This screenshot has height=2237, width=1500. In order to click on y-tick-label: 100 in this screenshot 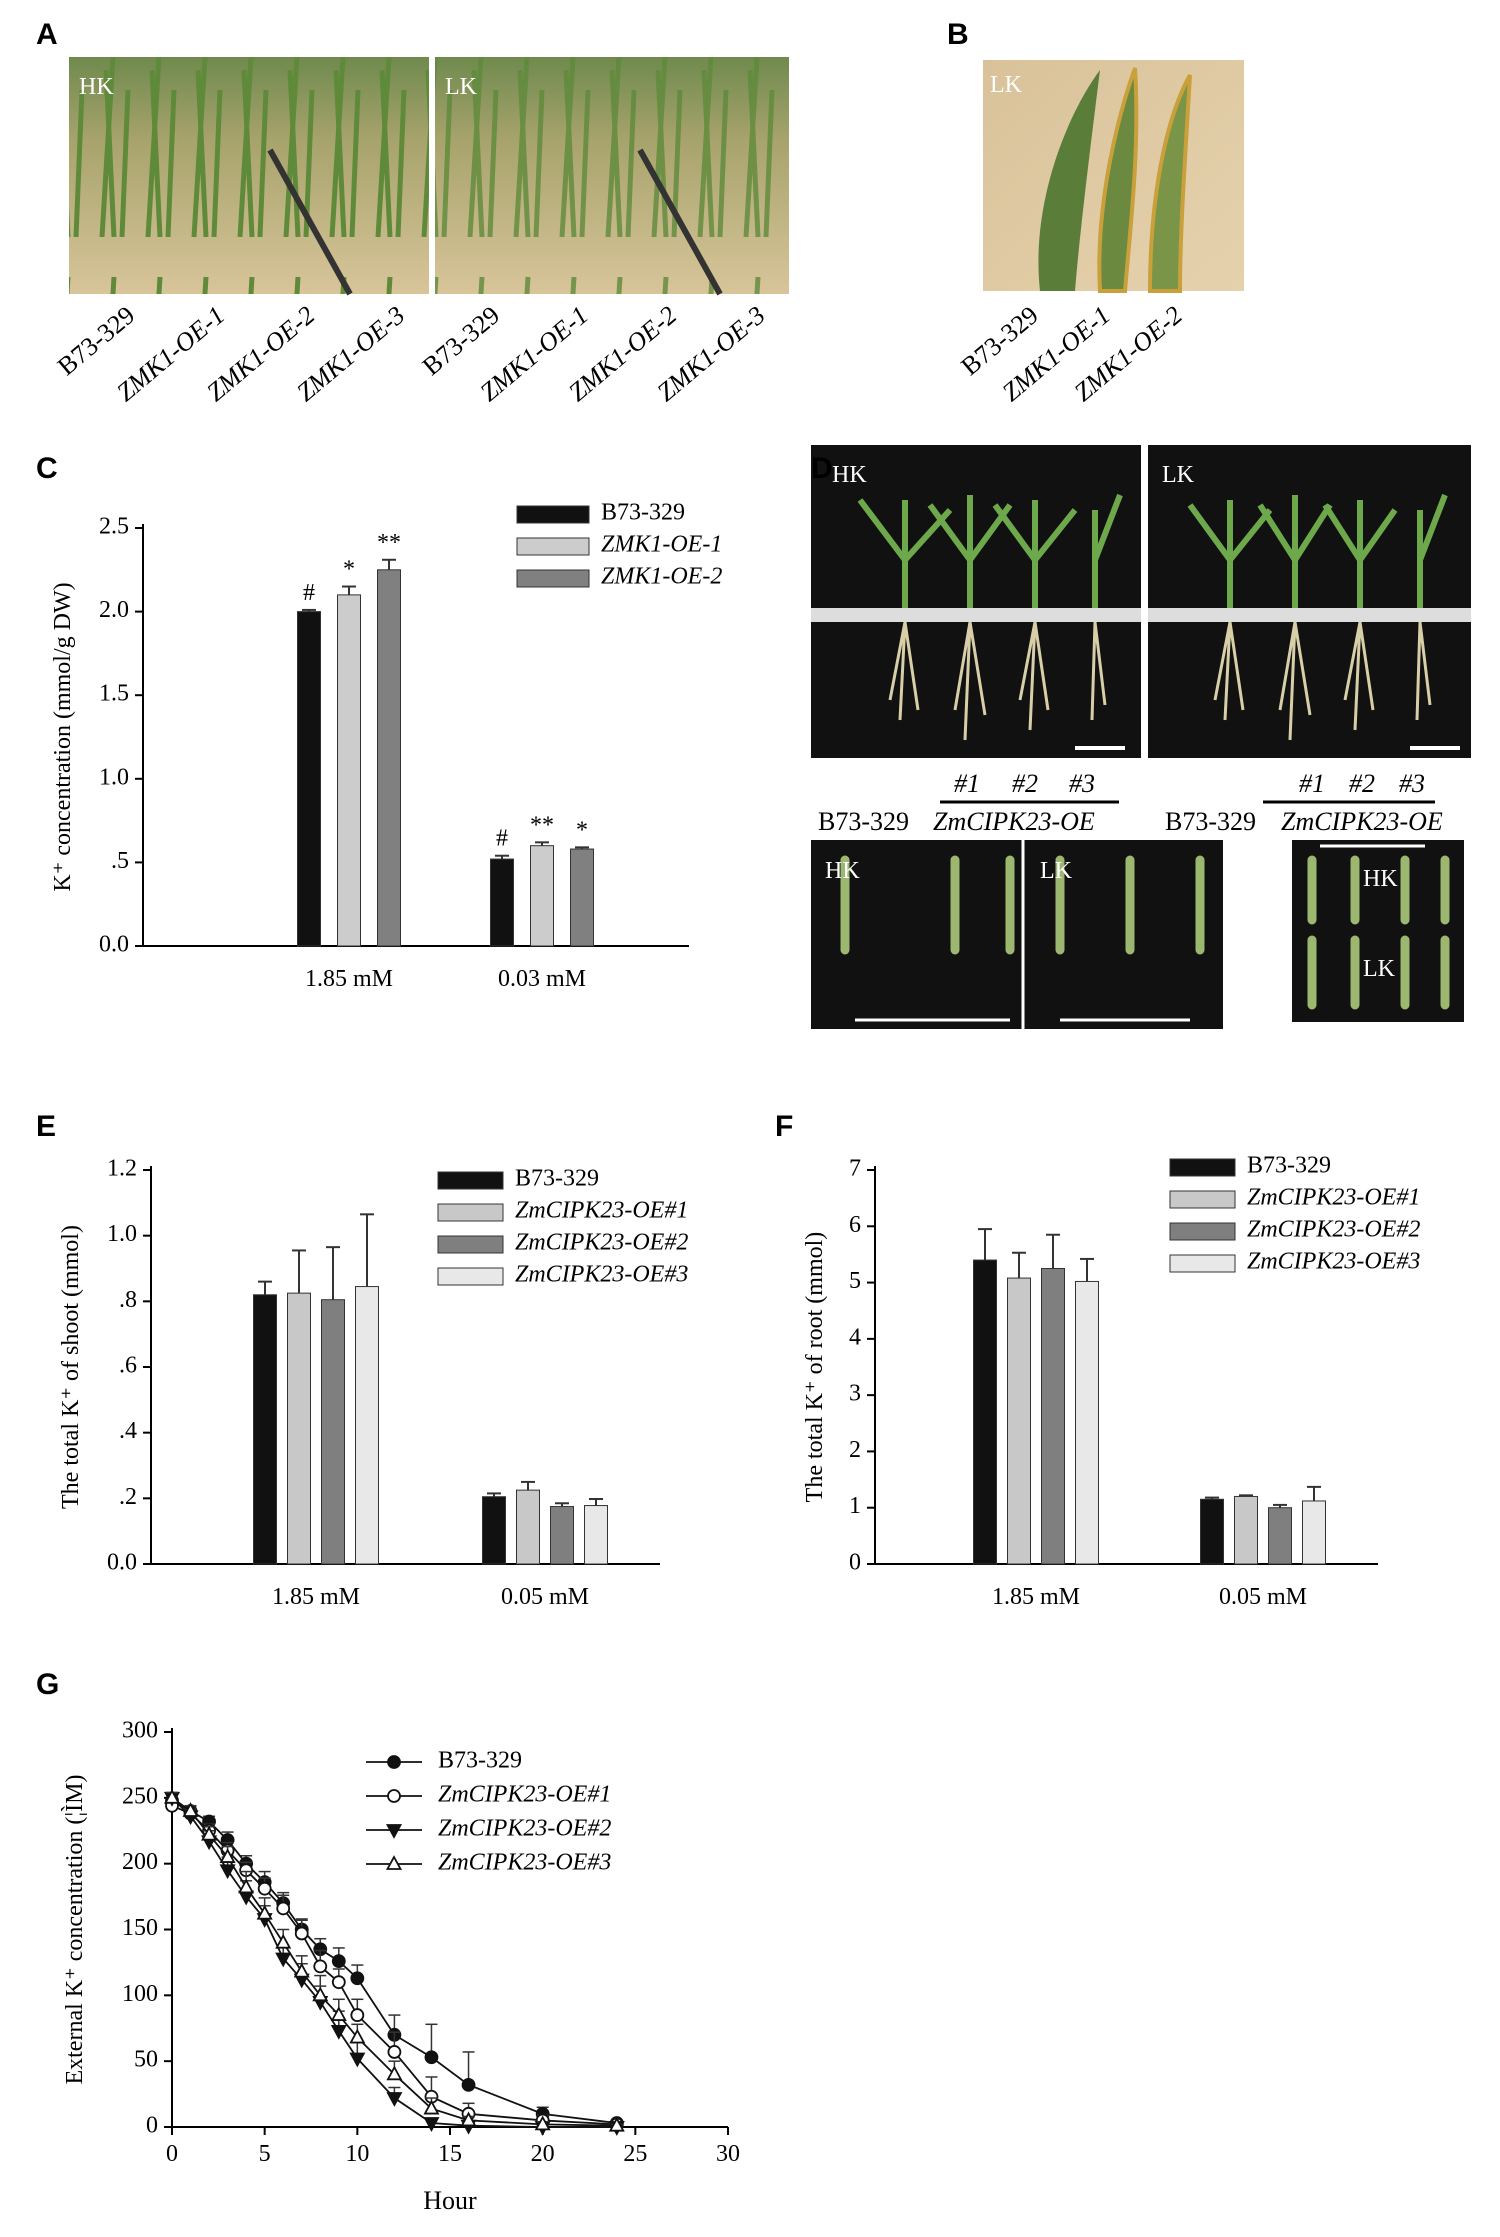, I will do `click(140, 1994)`.